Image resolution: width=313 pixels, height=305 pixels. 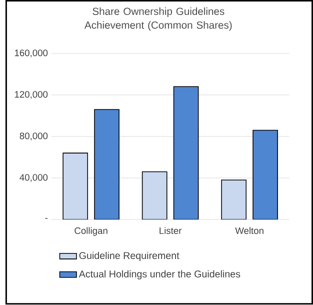 What do you see at coordinates (34, 136) in the screenshot?
I see `y-tick-label: 80,000` at bounding box center [34, 136].